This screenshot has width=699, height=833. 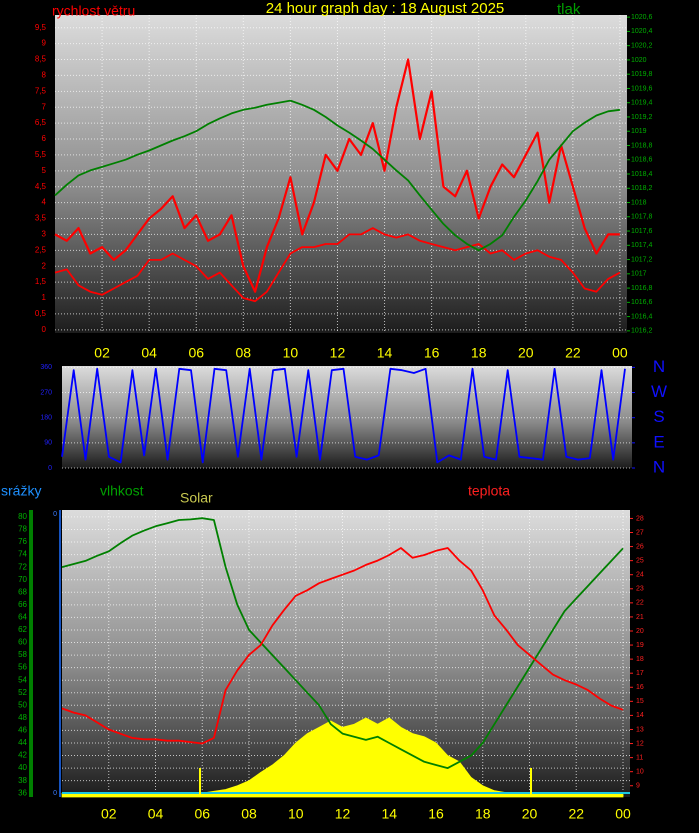 I want to click on y2-tick-label: 1019, so click(x=639, y=131).